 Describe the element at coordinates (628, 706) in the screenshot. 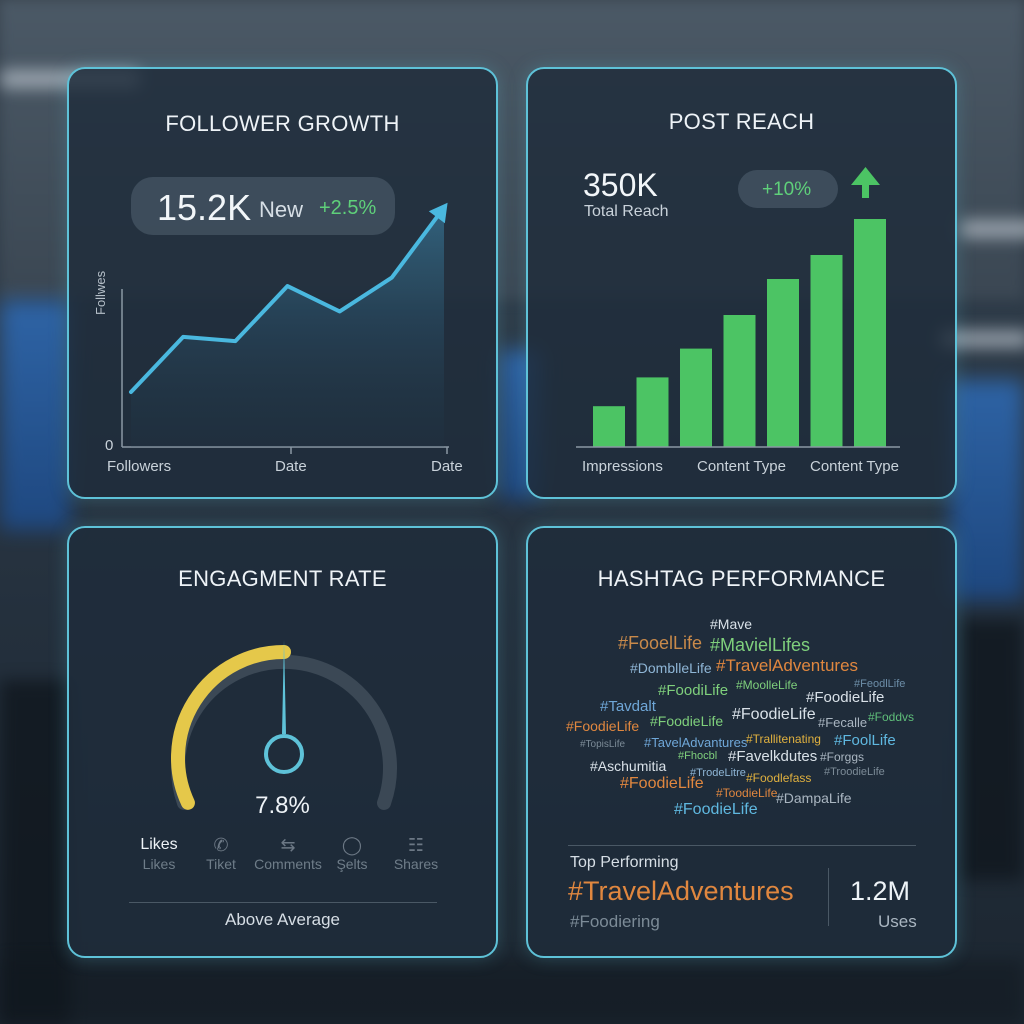

I see `hashtag-cloud-item: #Tavdalt` at that location.